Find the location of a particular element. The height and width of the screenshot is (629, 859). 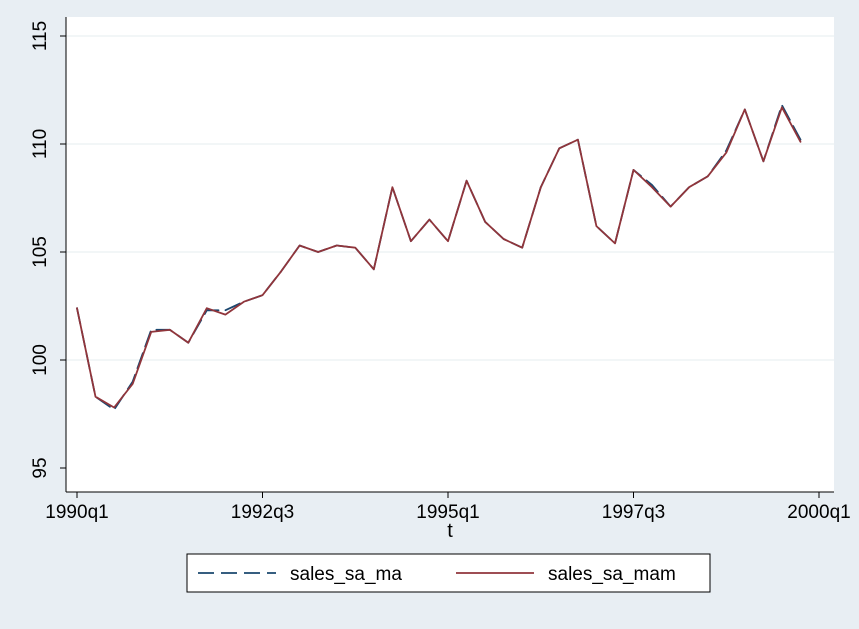

legend-label: sales_sa_ma is located at coordinates (346, 574).